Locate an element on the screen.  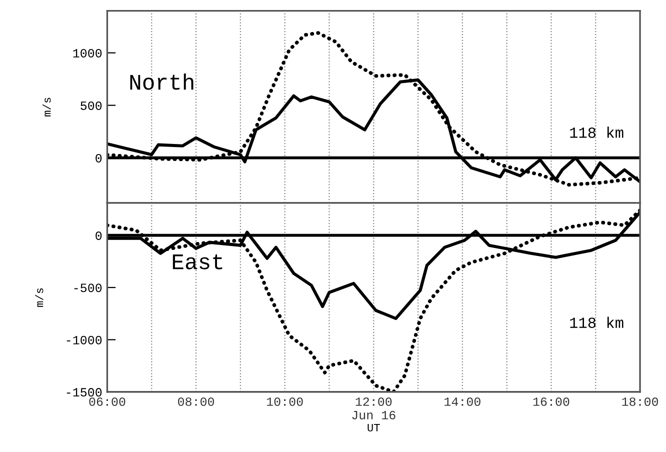
x-tick-label: 14:00 is located at coordinates (462, 401).